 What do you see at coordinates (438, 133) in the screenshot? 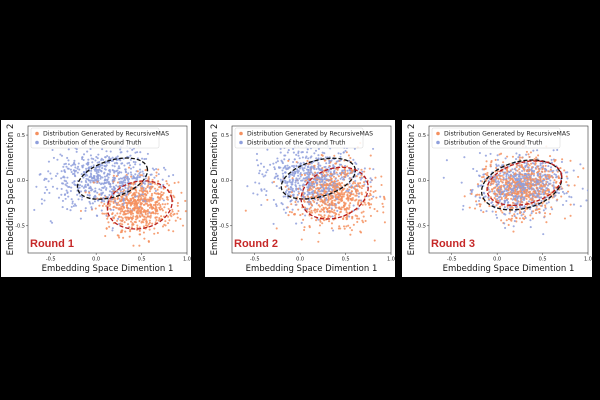
I see `legend-marker` at bounding box center [438, 133].